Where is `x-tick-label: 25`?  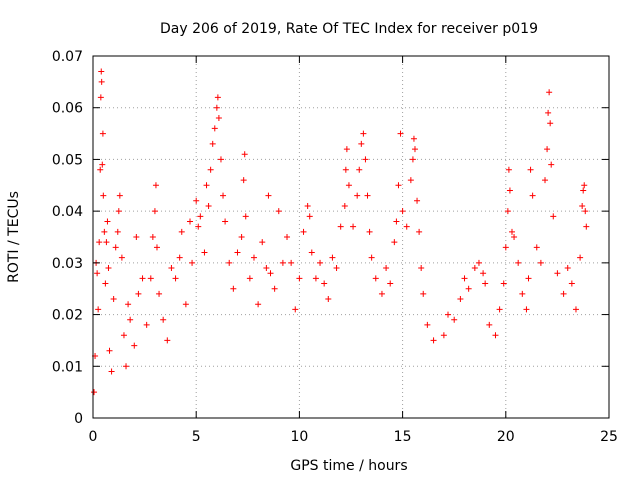 x-tick-label: 25 is located at coordinates (609, 437).